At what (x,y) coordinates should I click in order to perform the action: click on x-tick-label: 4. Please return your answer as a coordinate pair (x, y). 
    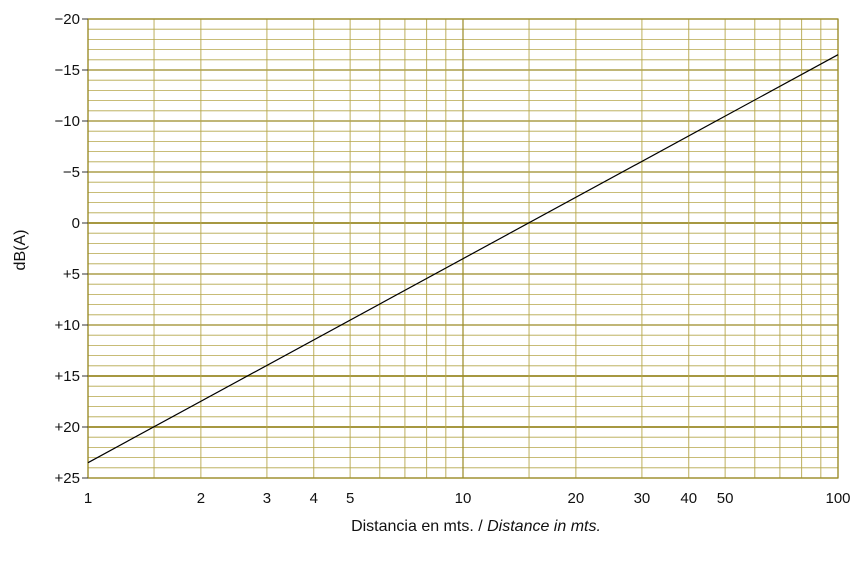
    Looking at the image, I should click on (314, 498).